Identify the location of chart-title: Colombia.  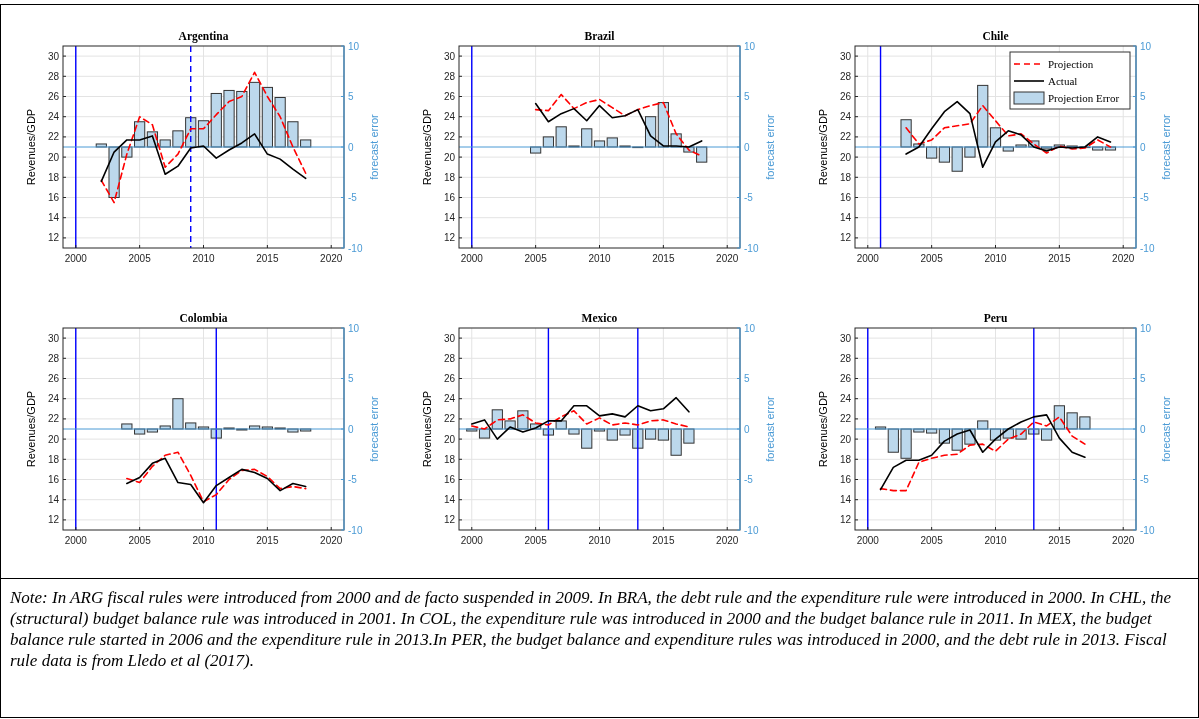
(203, 318).